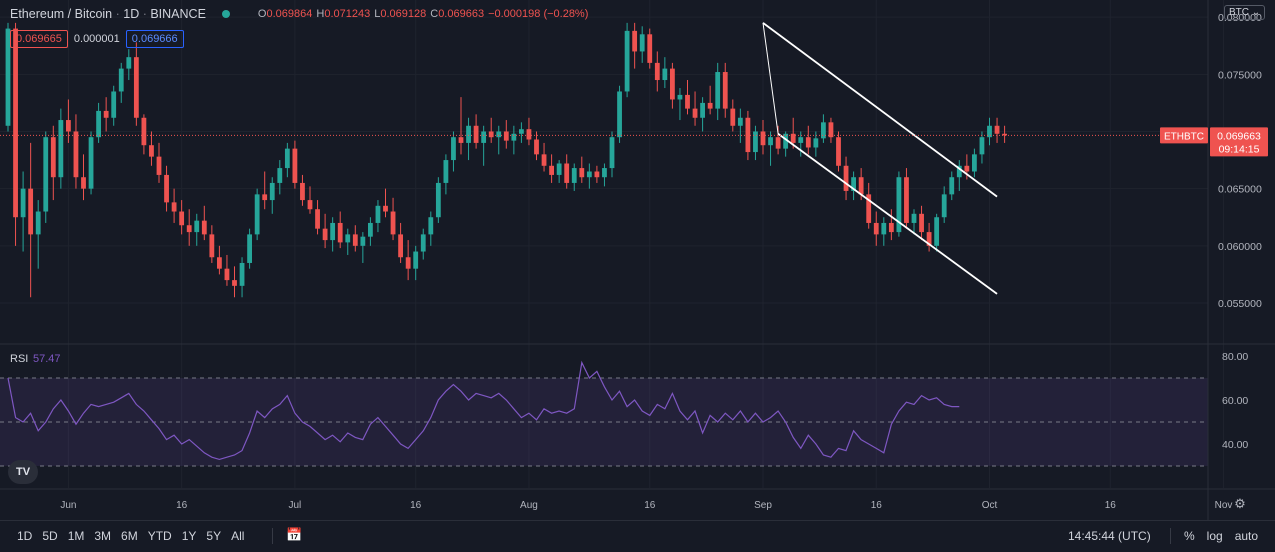 This screenshot has height=552, width=1275. Describe the element at coordinates (1245, 12) in the screenshot. I see `currency-button: BTC ⌄` at that location.